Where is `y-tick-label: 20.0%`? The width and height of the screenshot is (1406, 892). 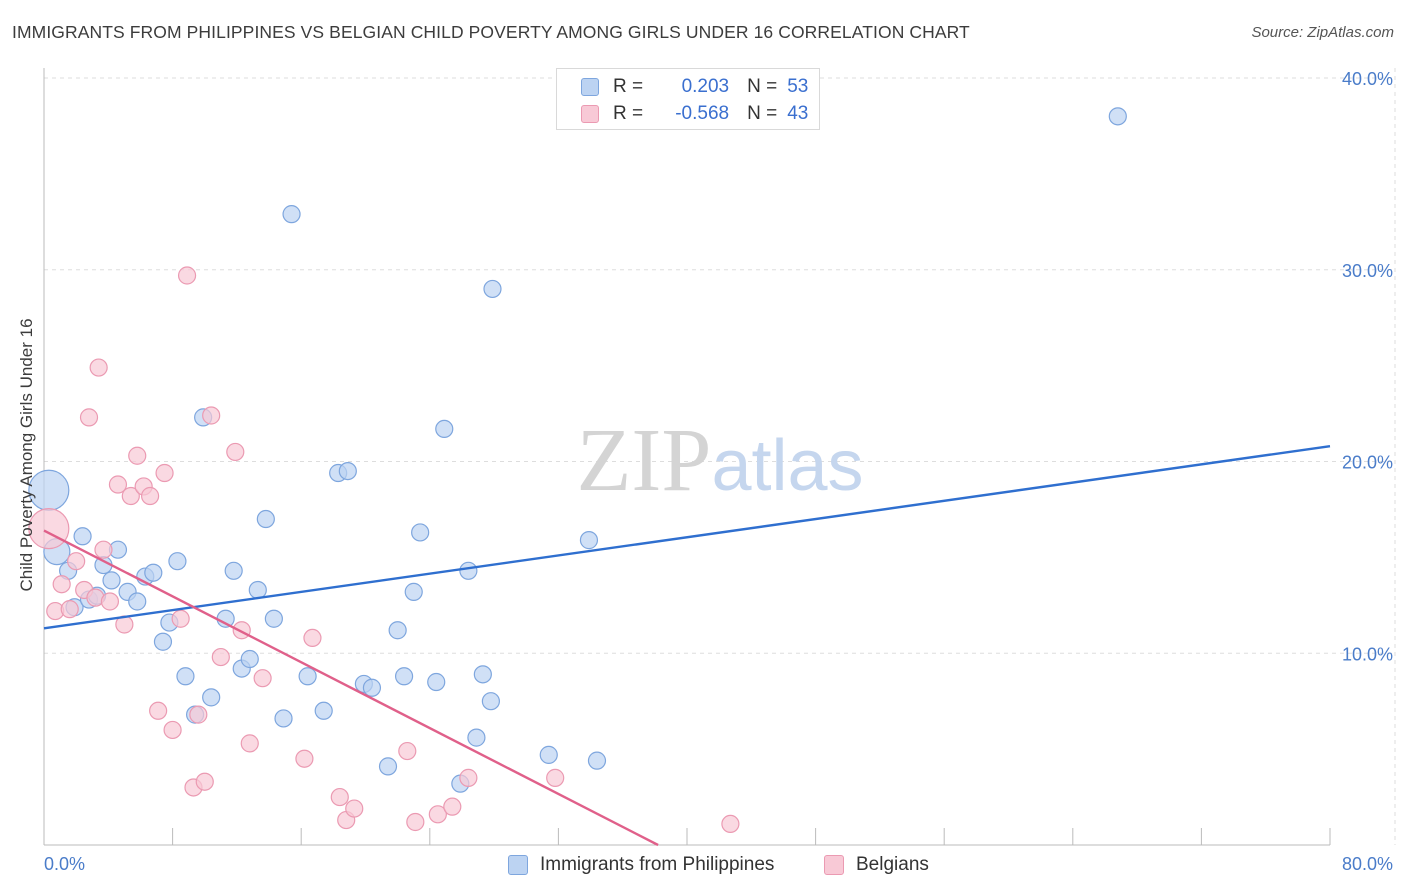
y-tick-label: 20.0% is located at coordinates (1367, 463).